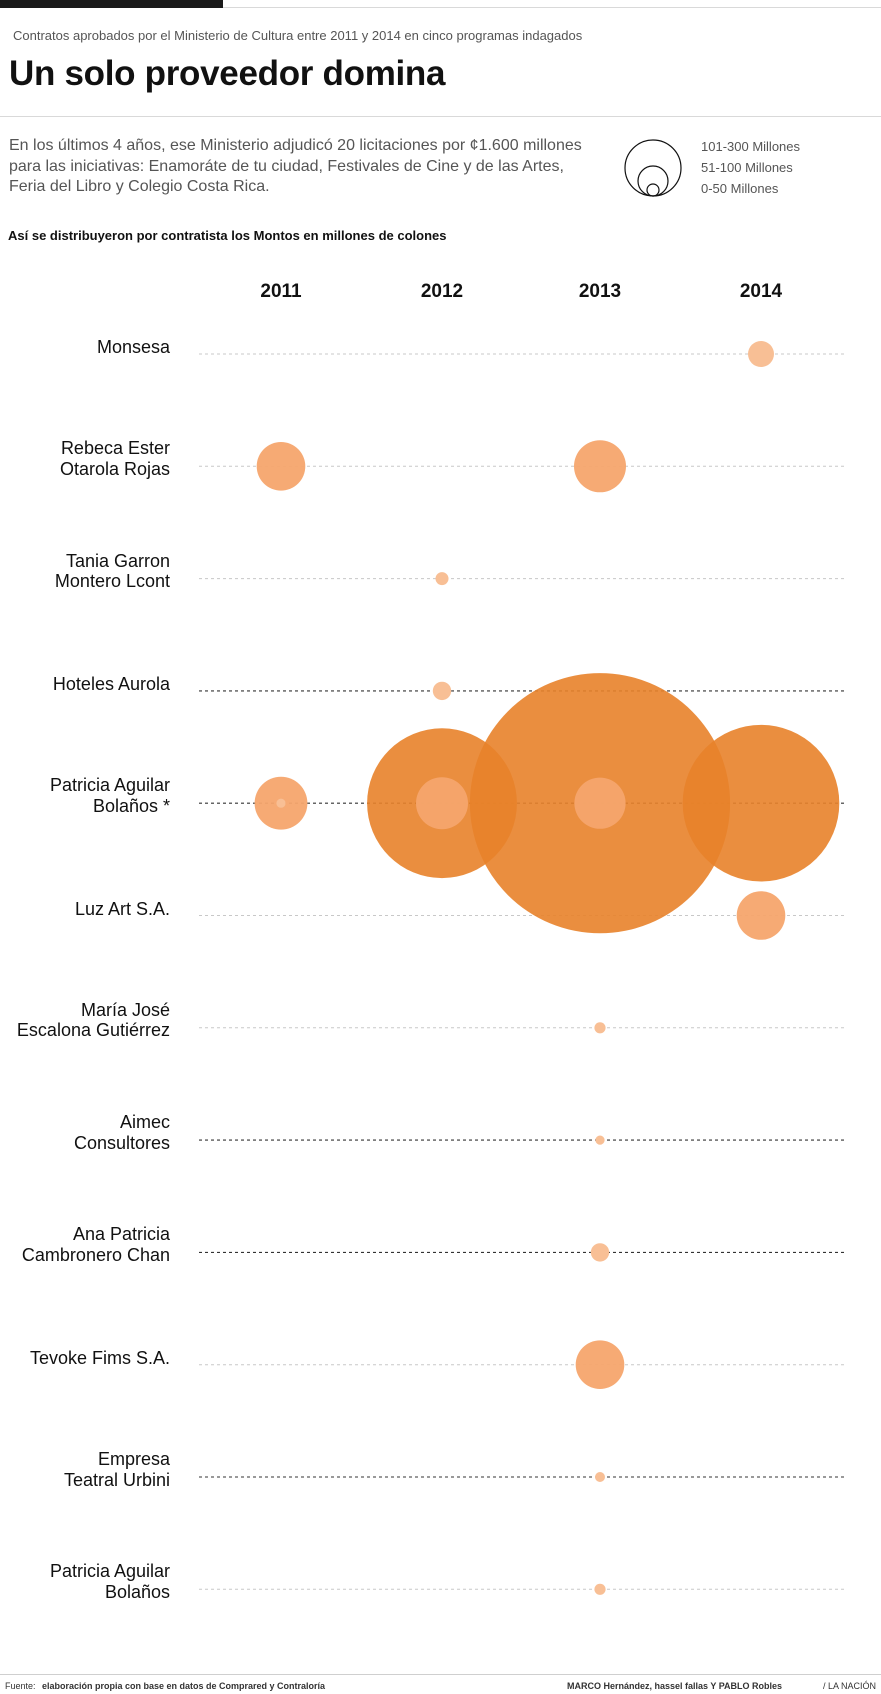 The width and height of the screenshot is (881, 1694). I want to click on contractor-label-line: Escalona Gutiérrez, so click(93, 1030).